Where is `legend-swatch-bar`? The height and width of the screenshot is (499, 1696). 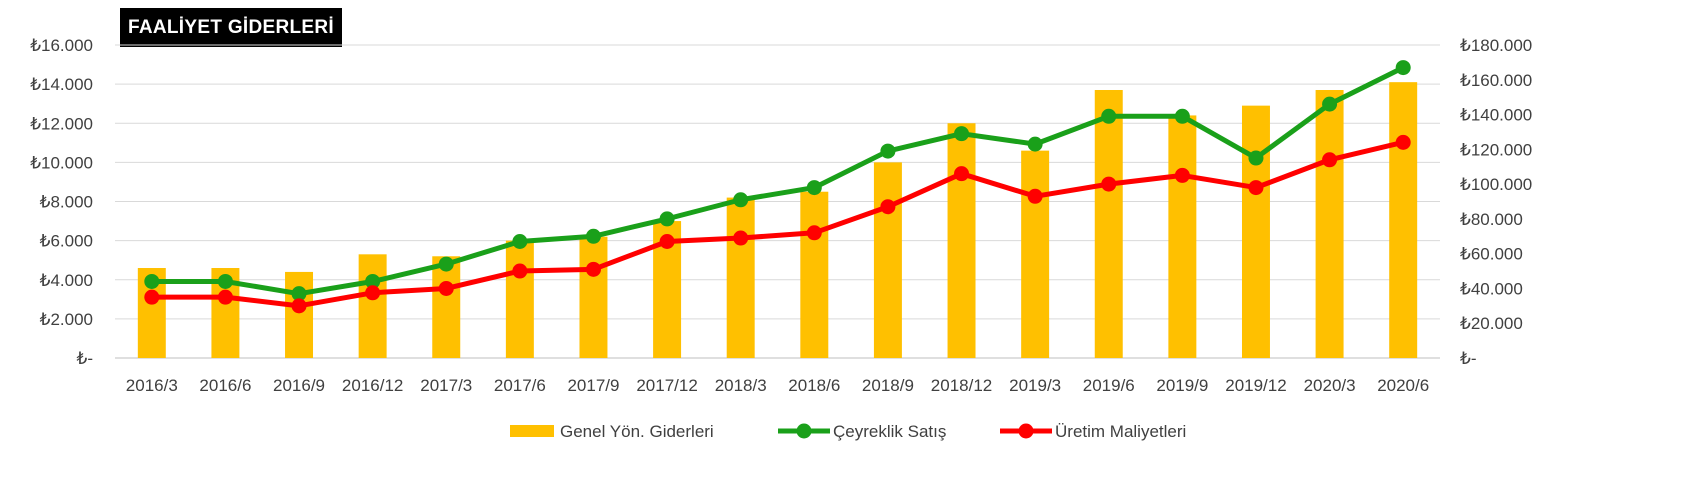 legend-swatch-bar is located at coordinates (532, 431).